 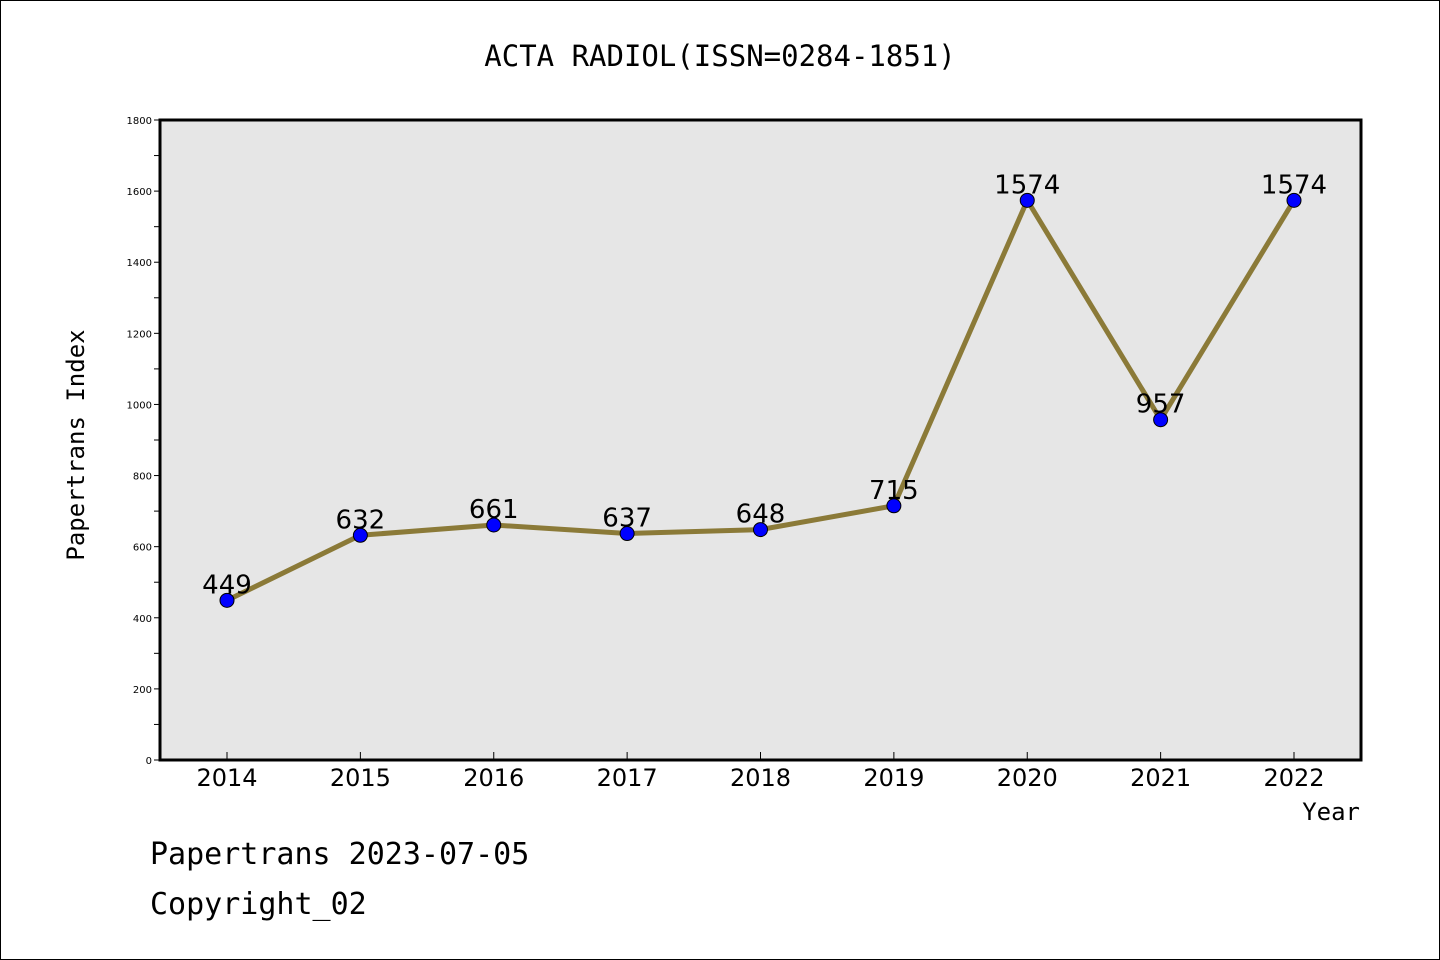 What do you see at coordinates (139, 192) in the screenshot?
I see `y-tick-label: 1600` at bounding box center [139, 192].